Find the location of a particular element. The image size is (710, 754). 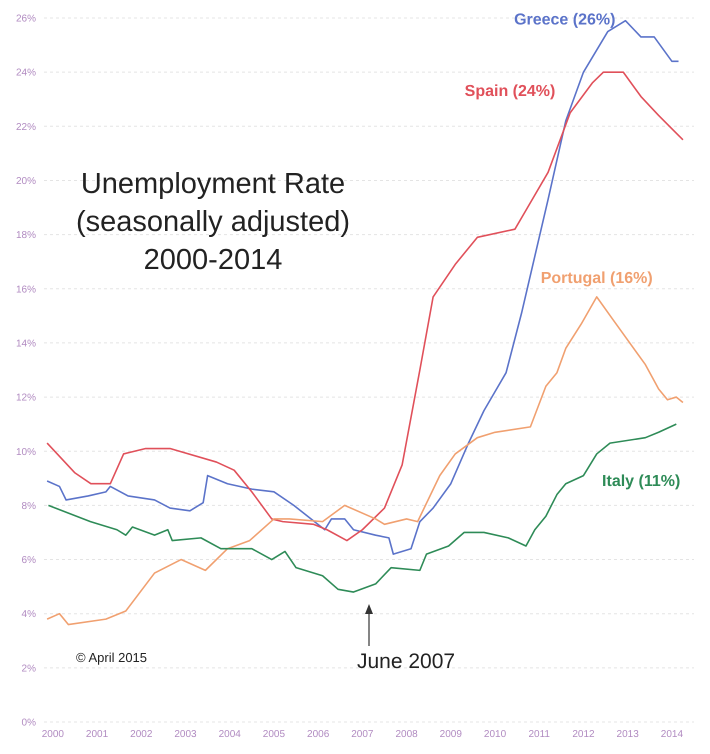

x-tick-label: 2005 is located at coordinates (274, 734).